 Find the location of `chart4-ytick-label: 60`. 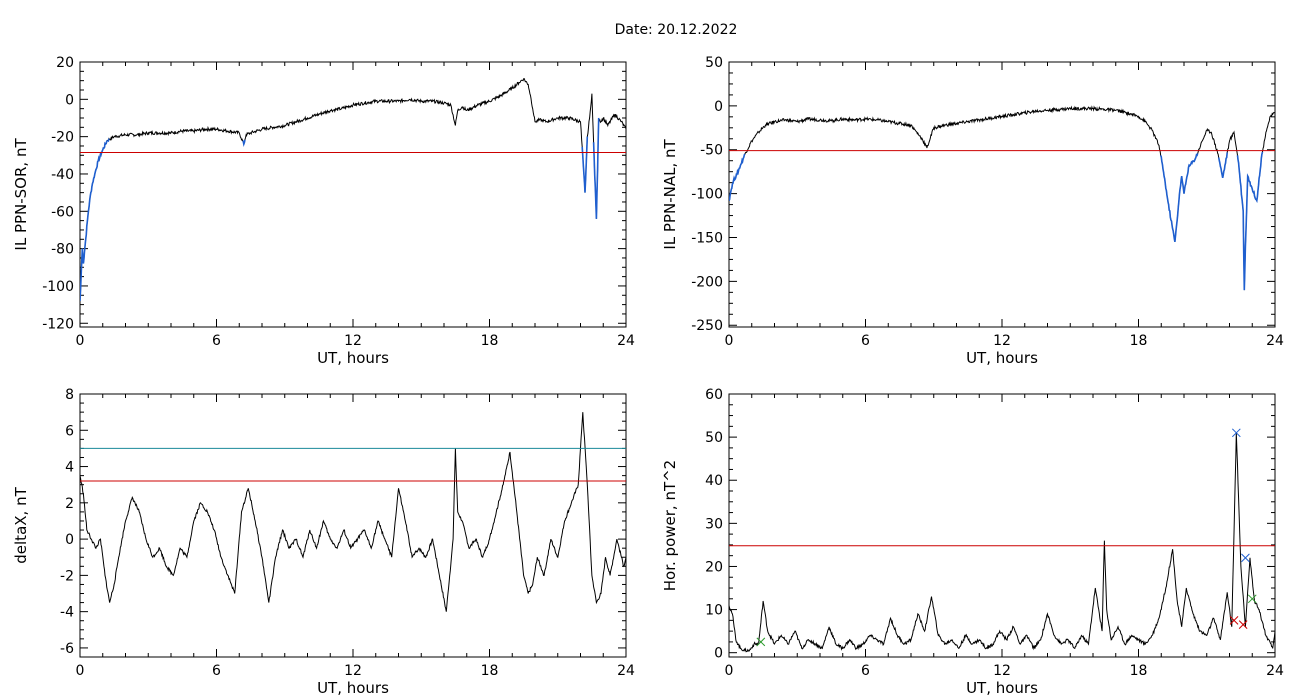

chart4-ytick-label: 60 is located at coordinates (714, 395).